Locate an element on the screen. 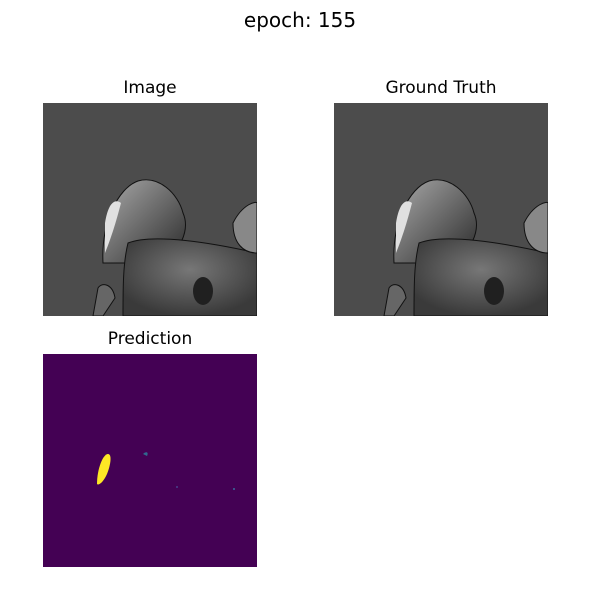 The height and width of the screenshot is (600, 600). mri-slice-image is located at coordinates (150, 209).